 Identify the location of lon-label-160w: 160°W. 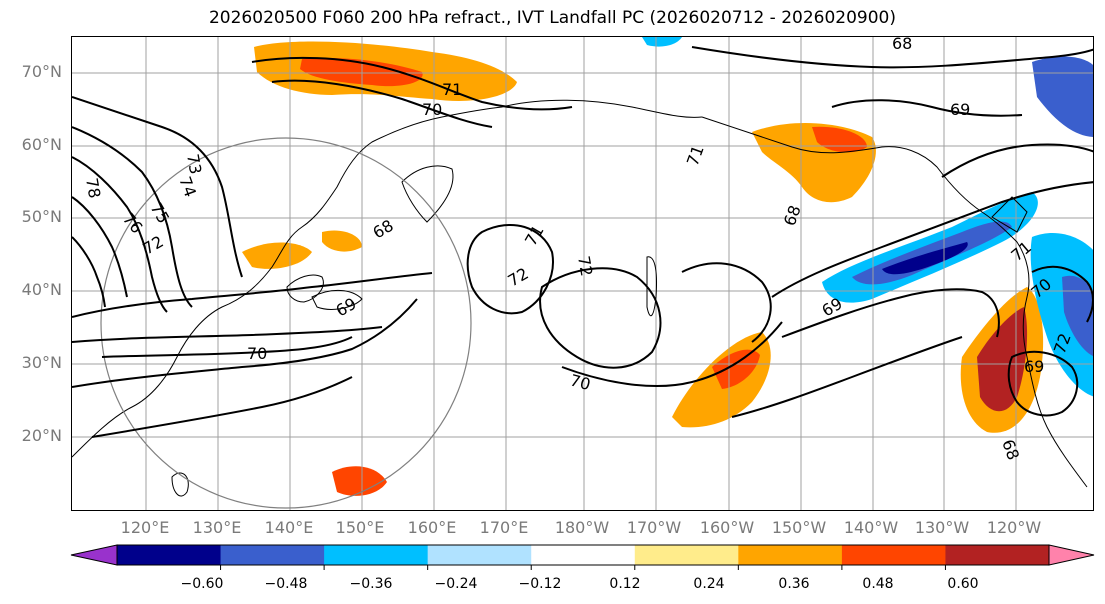
(727, 527).